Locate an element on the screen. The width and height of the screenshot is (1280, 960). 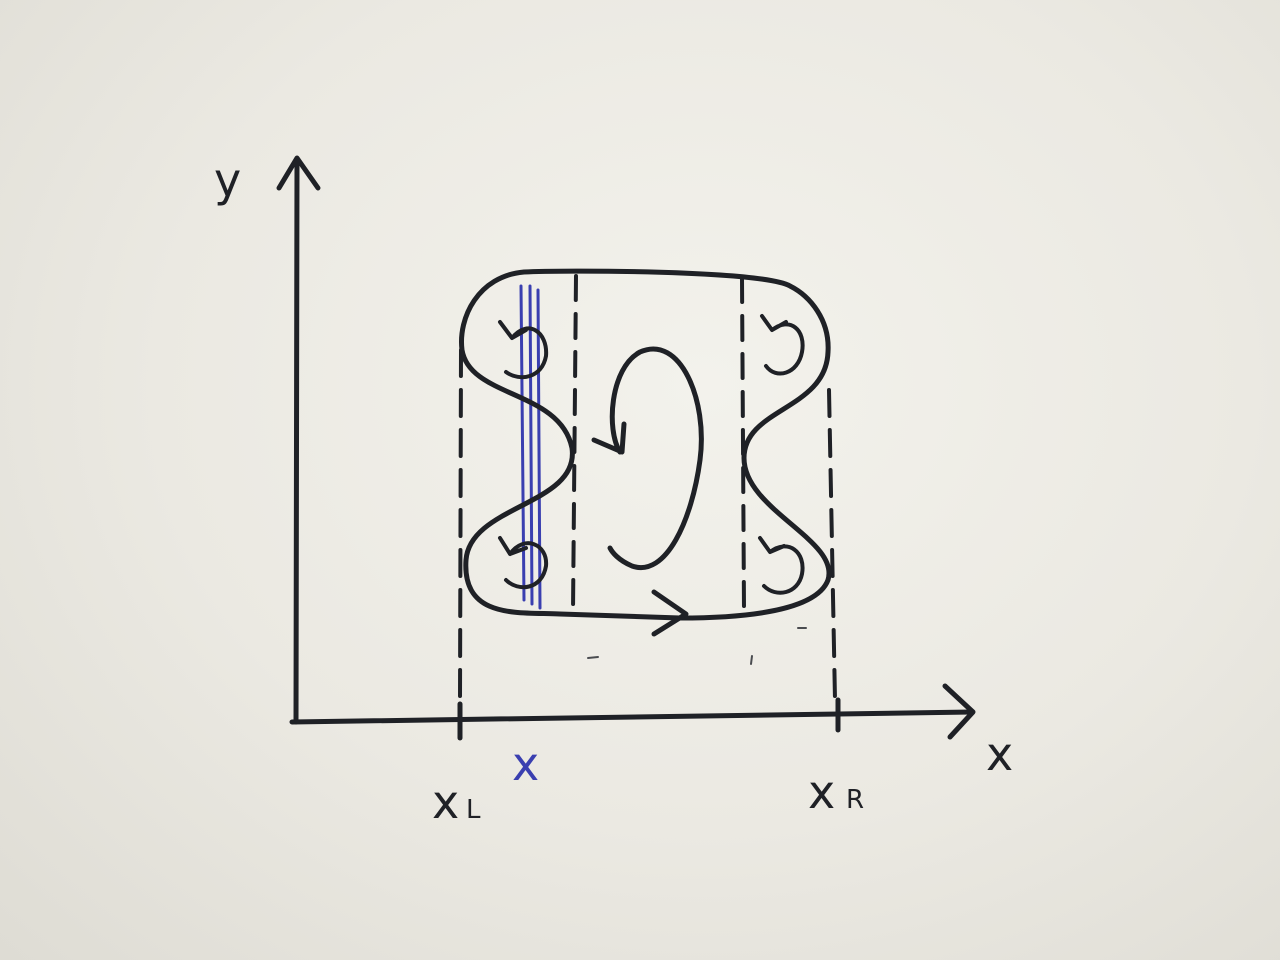
x-axis-line is located at coordinates (632, 717).